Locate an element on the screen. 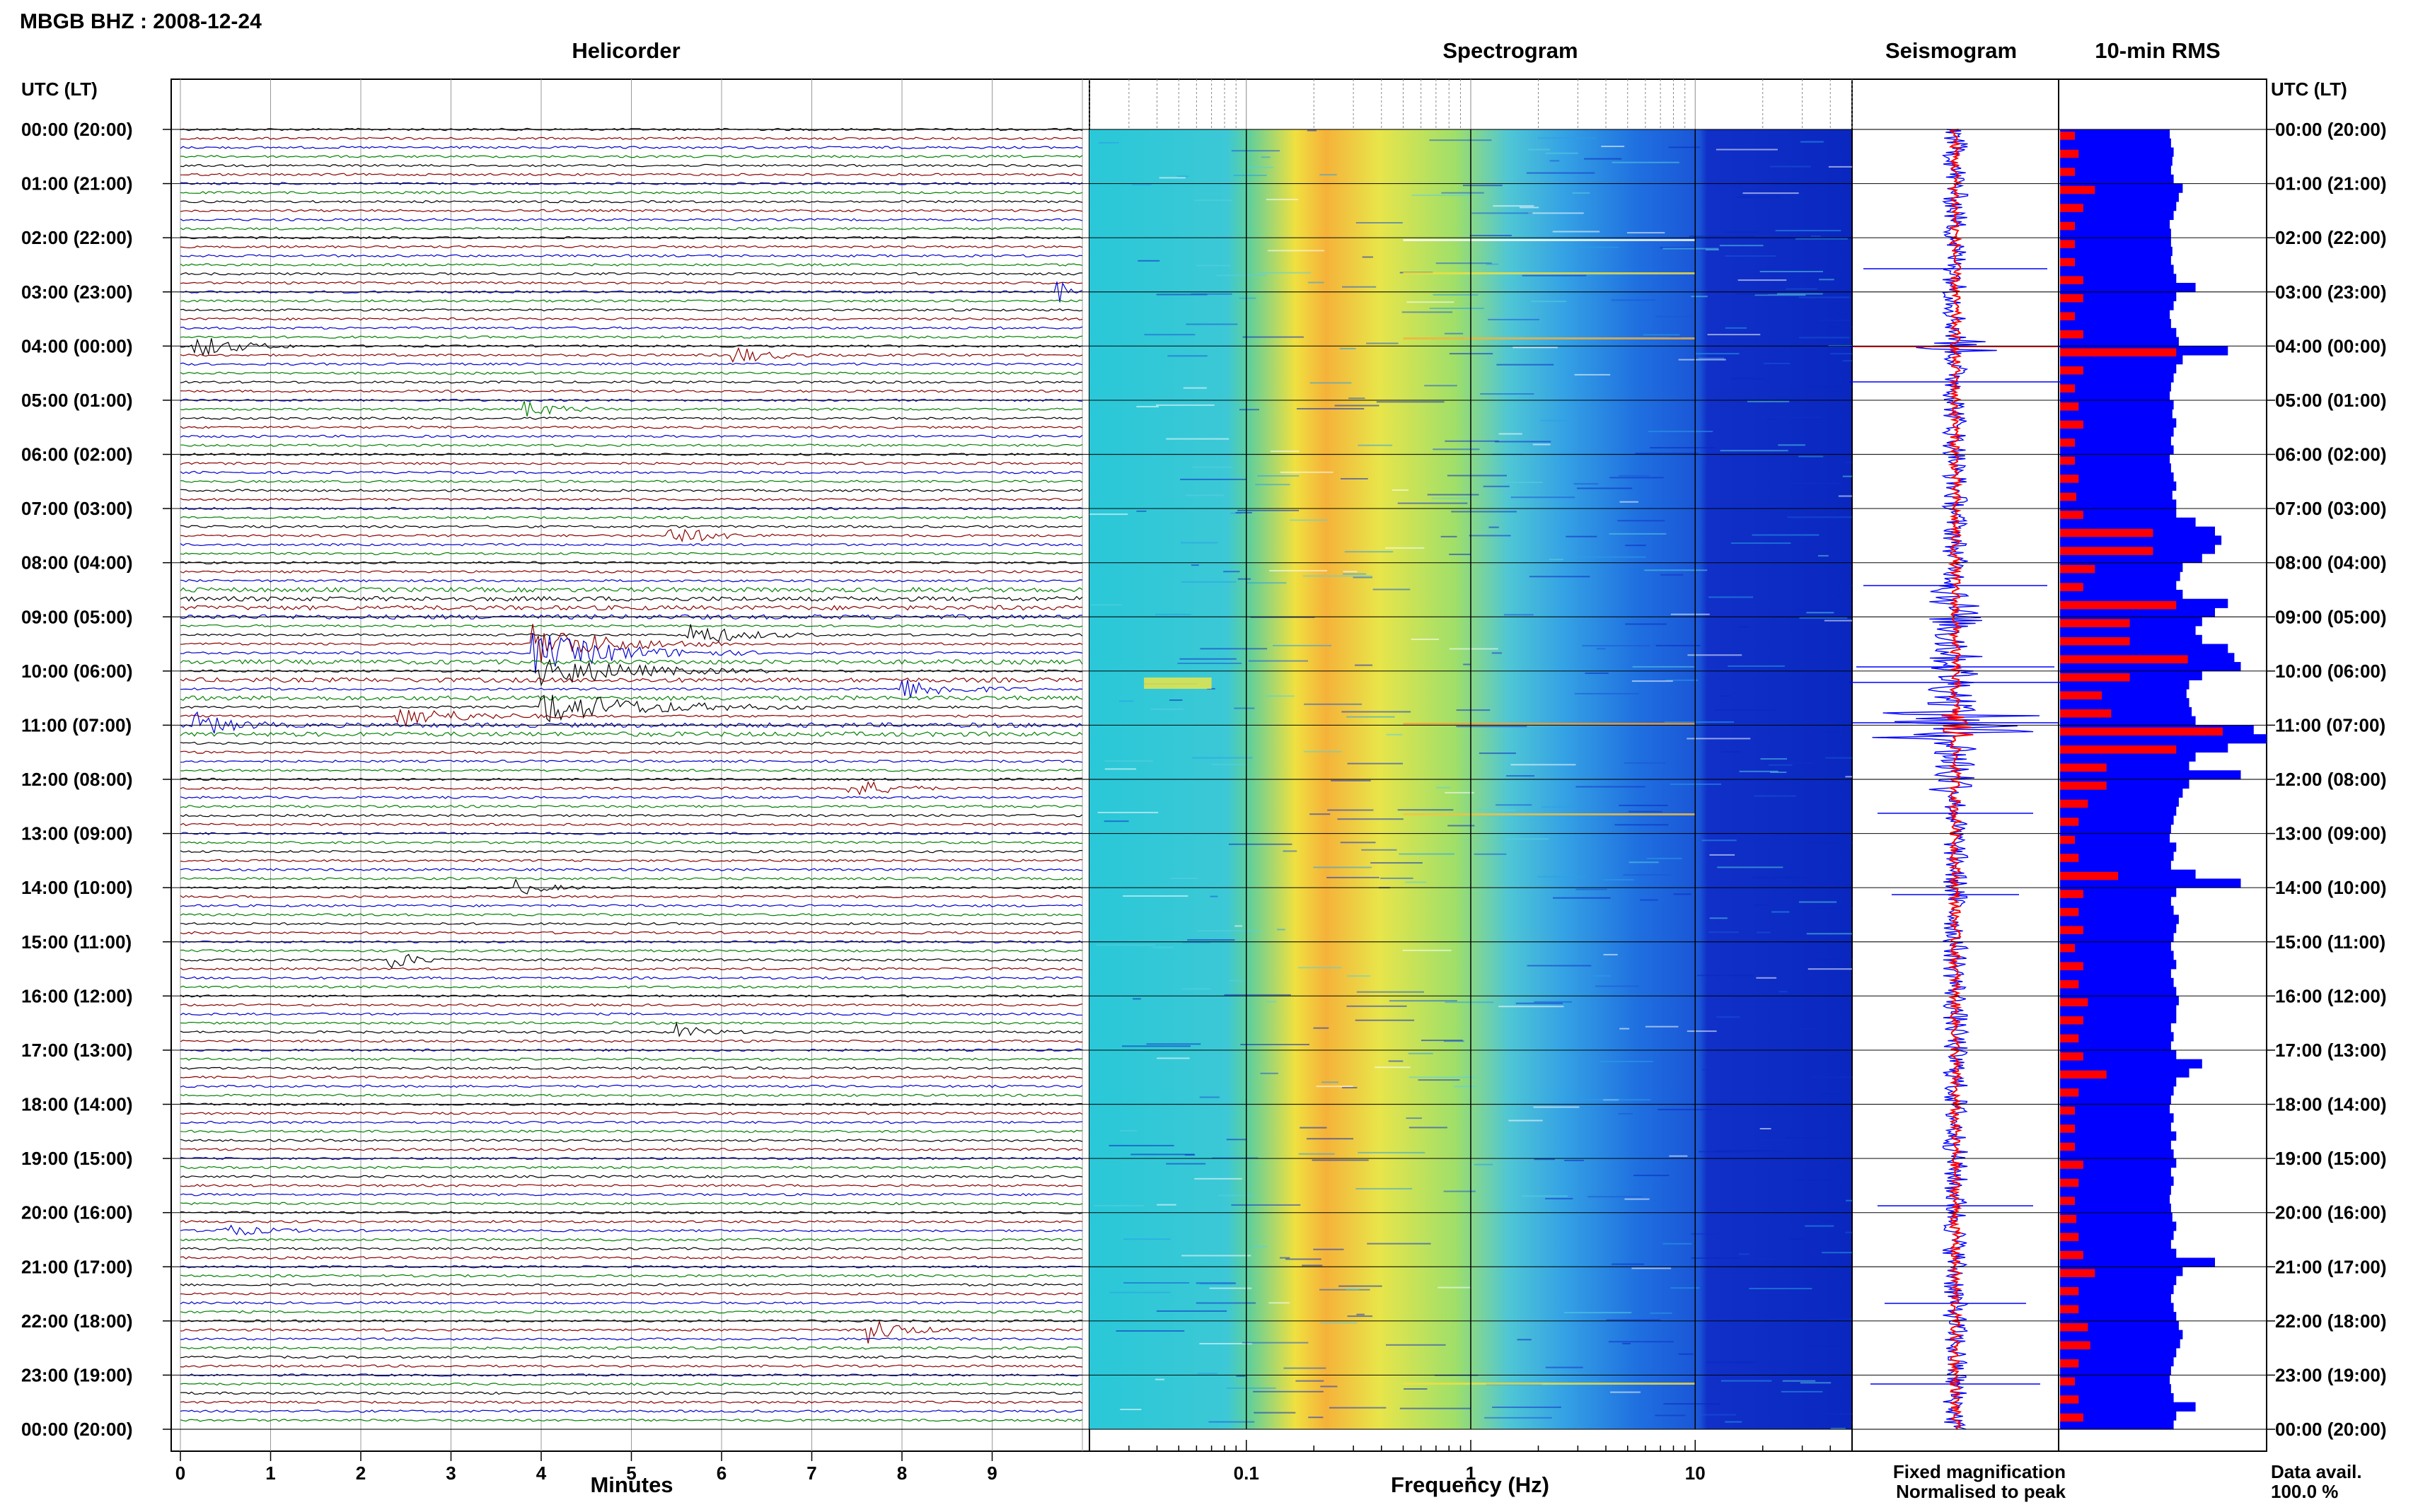  time-label: 13:00 (09:00) is located at coordinates (2331, 833).